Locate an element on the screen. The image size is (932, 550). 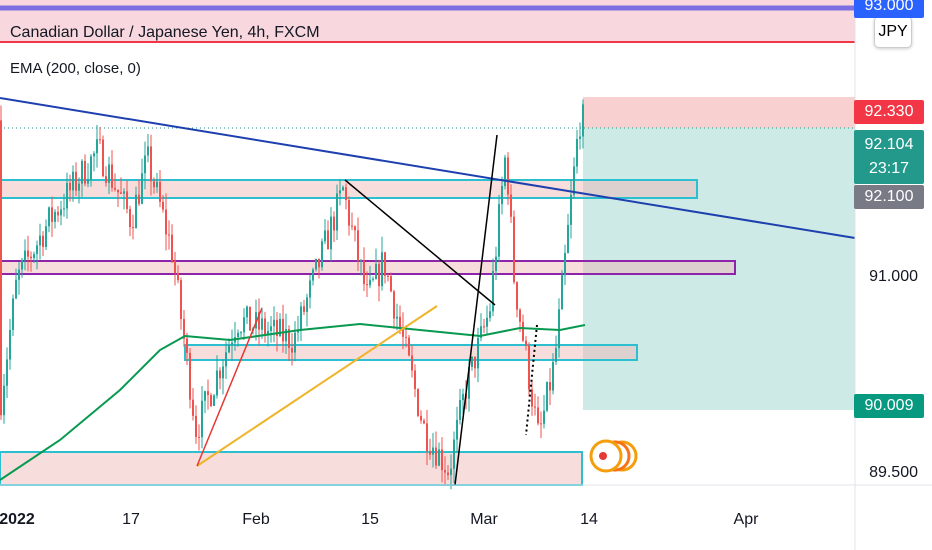
current-price-label: 92.104 23:17 is located at coordinates (889, 157).